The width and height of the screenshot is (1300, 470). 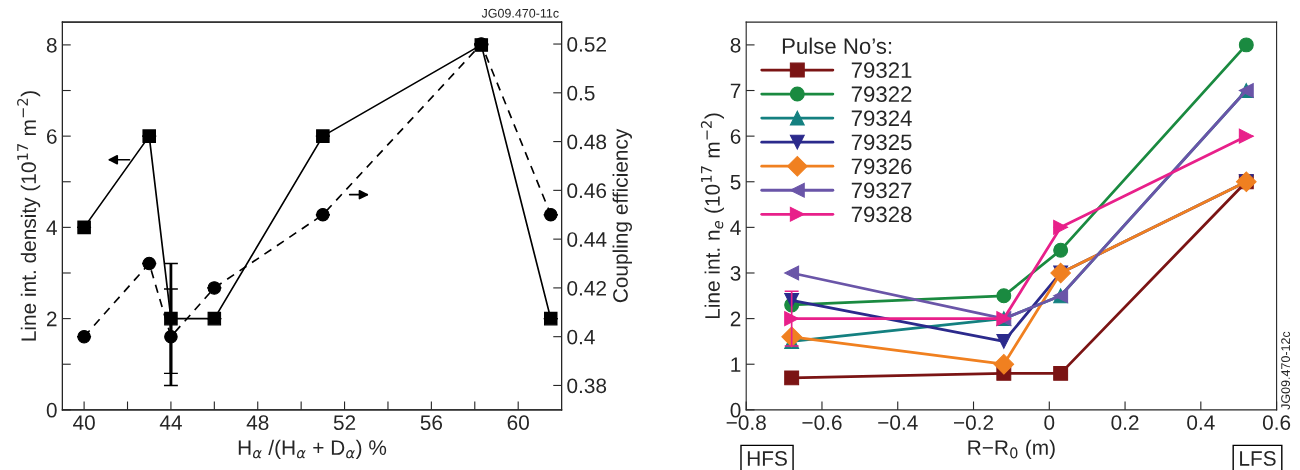 What do you see at coordinates (581, 337) in the screenshot?
I see `y2-tick-label: 0.4` at bounding box center [581, 337].